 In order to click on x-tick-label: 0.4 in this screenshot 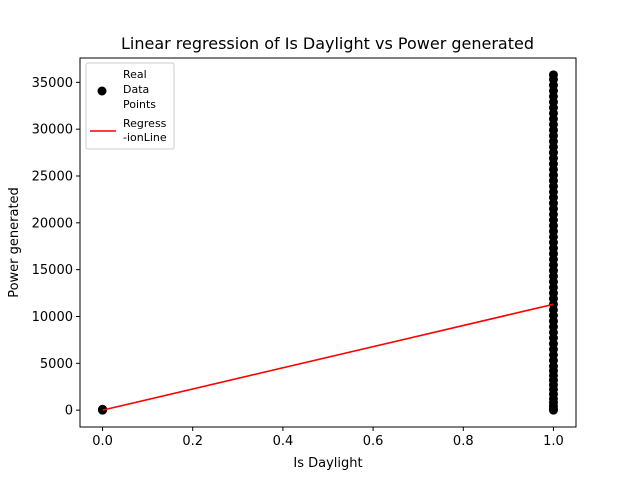, I will do `click(283, 441)`.